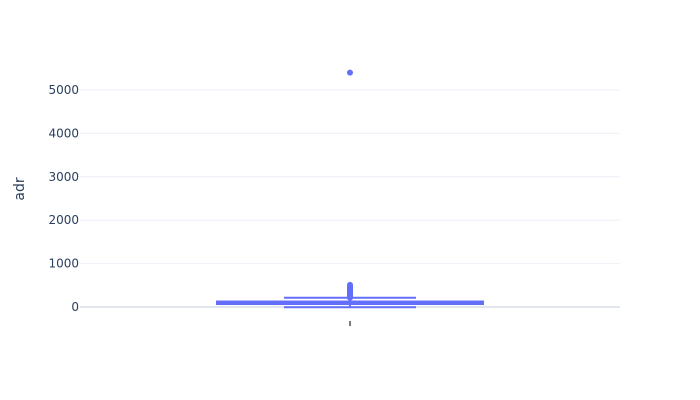  I want to click on y-tick-label: 2000, so click(63, 220).